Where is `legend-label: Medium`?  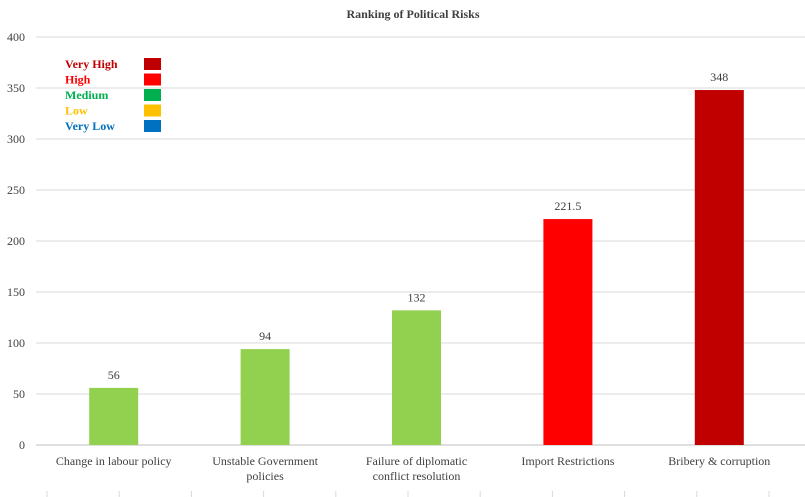
legend-label: Medium is located at coordinates (86, 95).